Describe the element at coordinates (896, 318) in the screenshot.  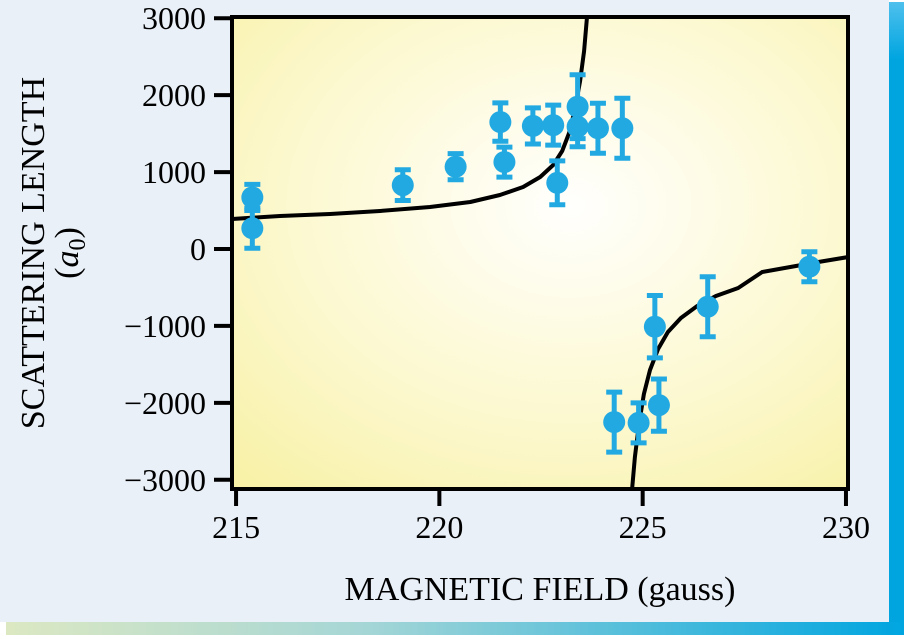
I see `right-accent-bar` at that location.